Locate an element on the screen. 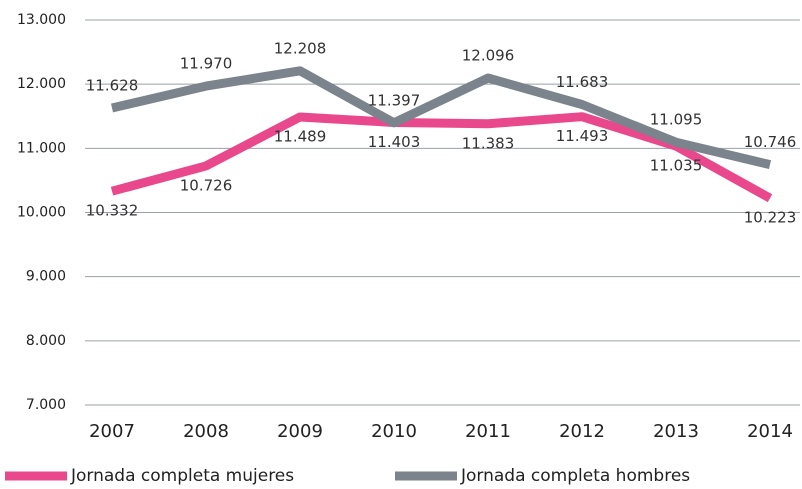 This screenshot has height=489, width=802. x-tick-label: 2010 is located at coordinates (394, 431).